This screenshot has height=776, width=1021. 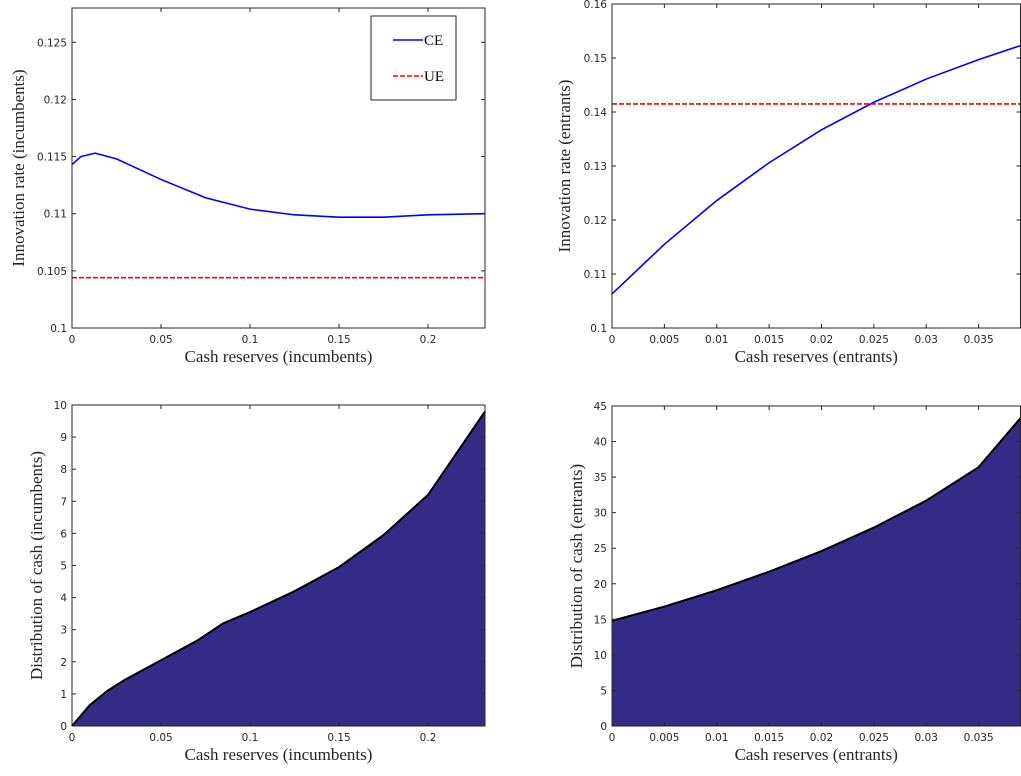 What do you see at coordinates (63, 631) in the screenshot?
I see `y-tick-label: 3` at bounding box center [63, 631].